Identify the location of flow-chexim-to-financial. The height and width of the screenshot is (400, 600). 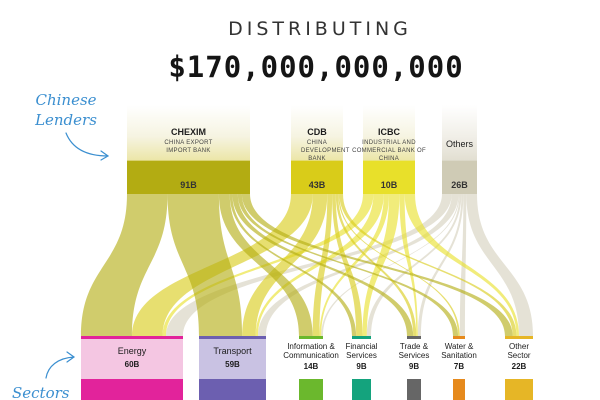
(293, 265).